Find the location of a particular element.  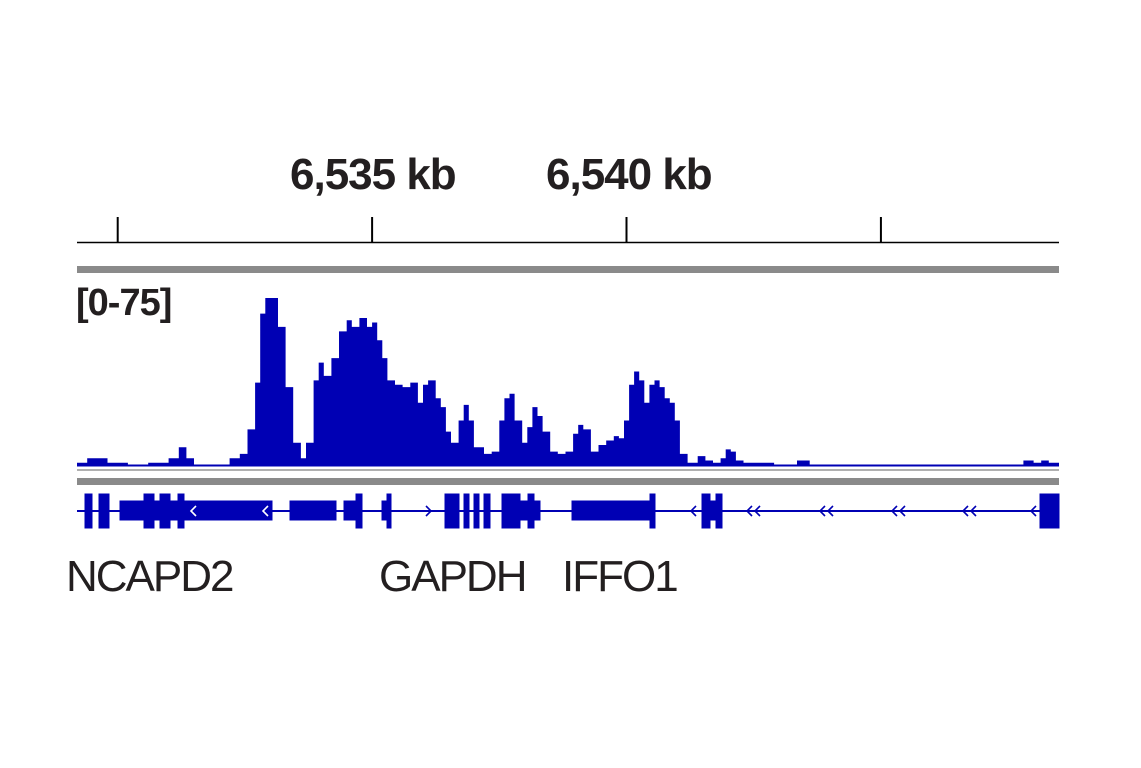

ruler-label-6540kb: 6,540 kb is located at coordinates (629, 174).